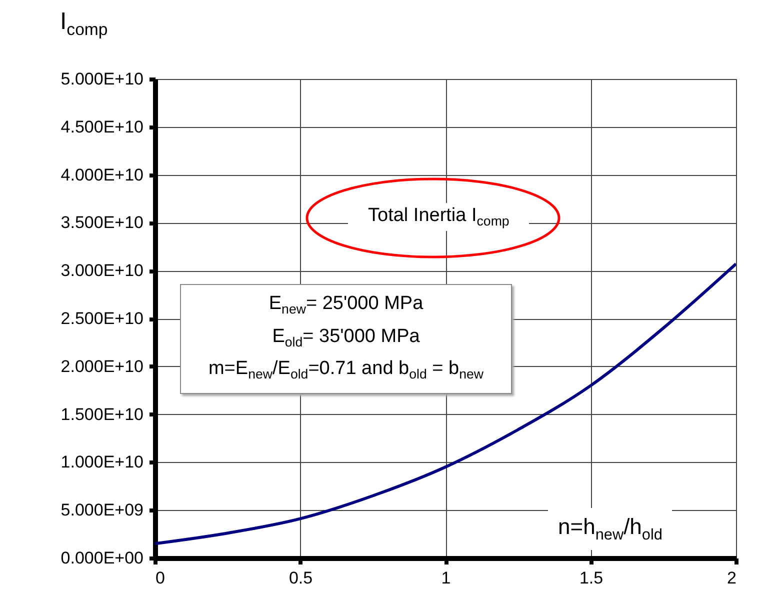  Describe the element at coordinates (731, 578) in the screenshot. I see `x-tick-label: 2` at that location.